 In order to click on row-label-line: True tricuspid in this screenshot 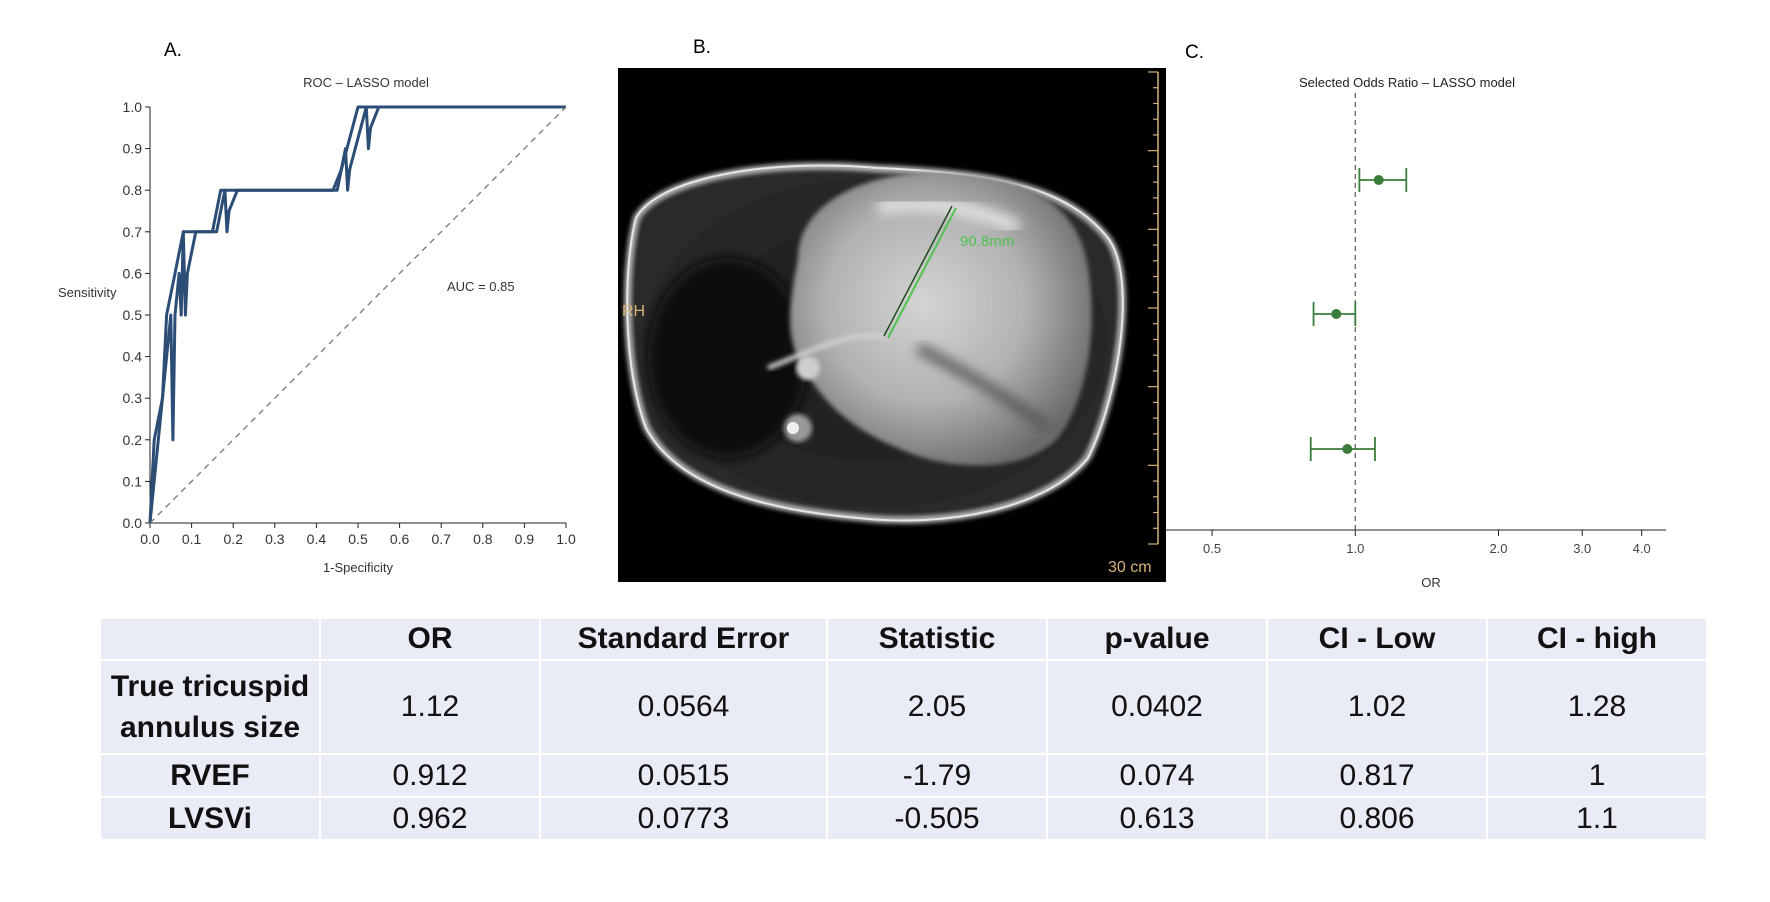, I will do `click(210, 686)`.